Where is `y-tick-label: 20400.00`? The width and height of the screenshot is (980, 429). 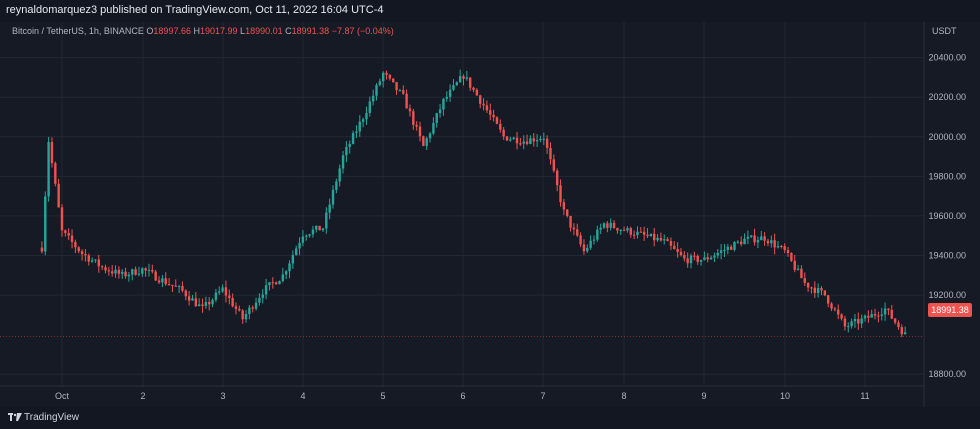
y-tick-label: 20400.00 is located at coordinates (947, 58).